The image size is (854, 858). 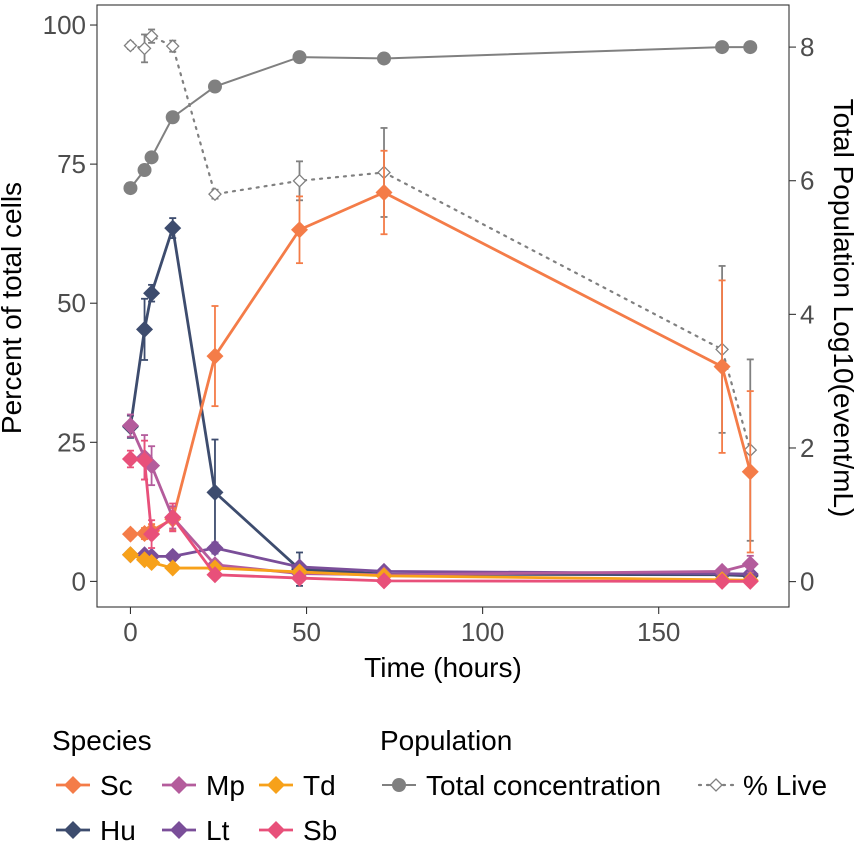 What do you see at coordinates (482, 632) in the screenshot?
I see `x-tick-label: 100` at bounding box center [482, 632].